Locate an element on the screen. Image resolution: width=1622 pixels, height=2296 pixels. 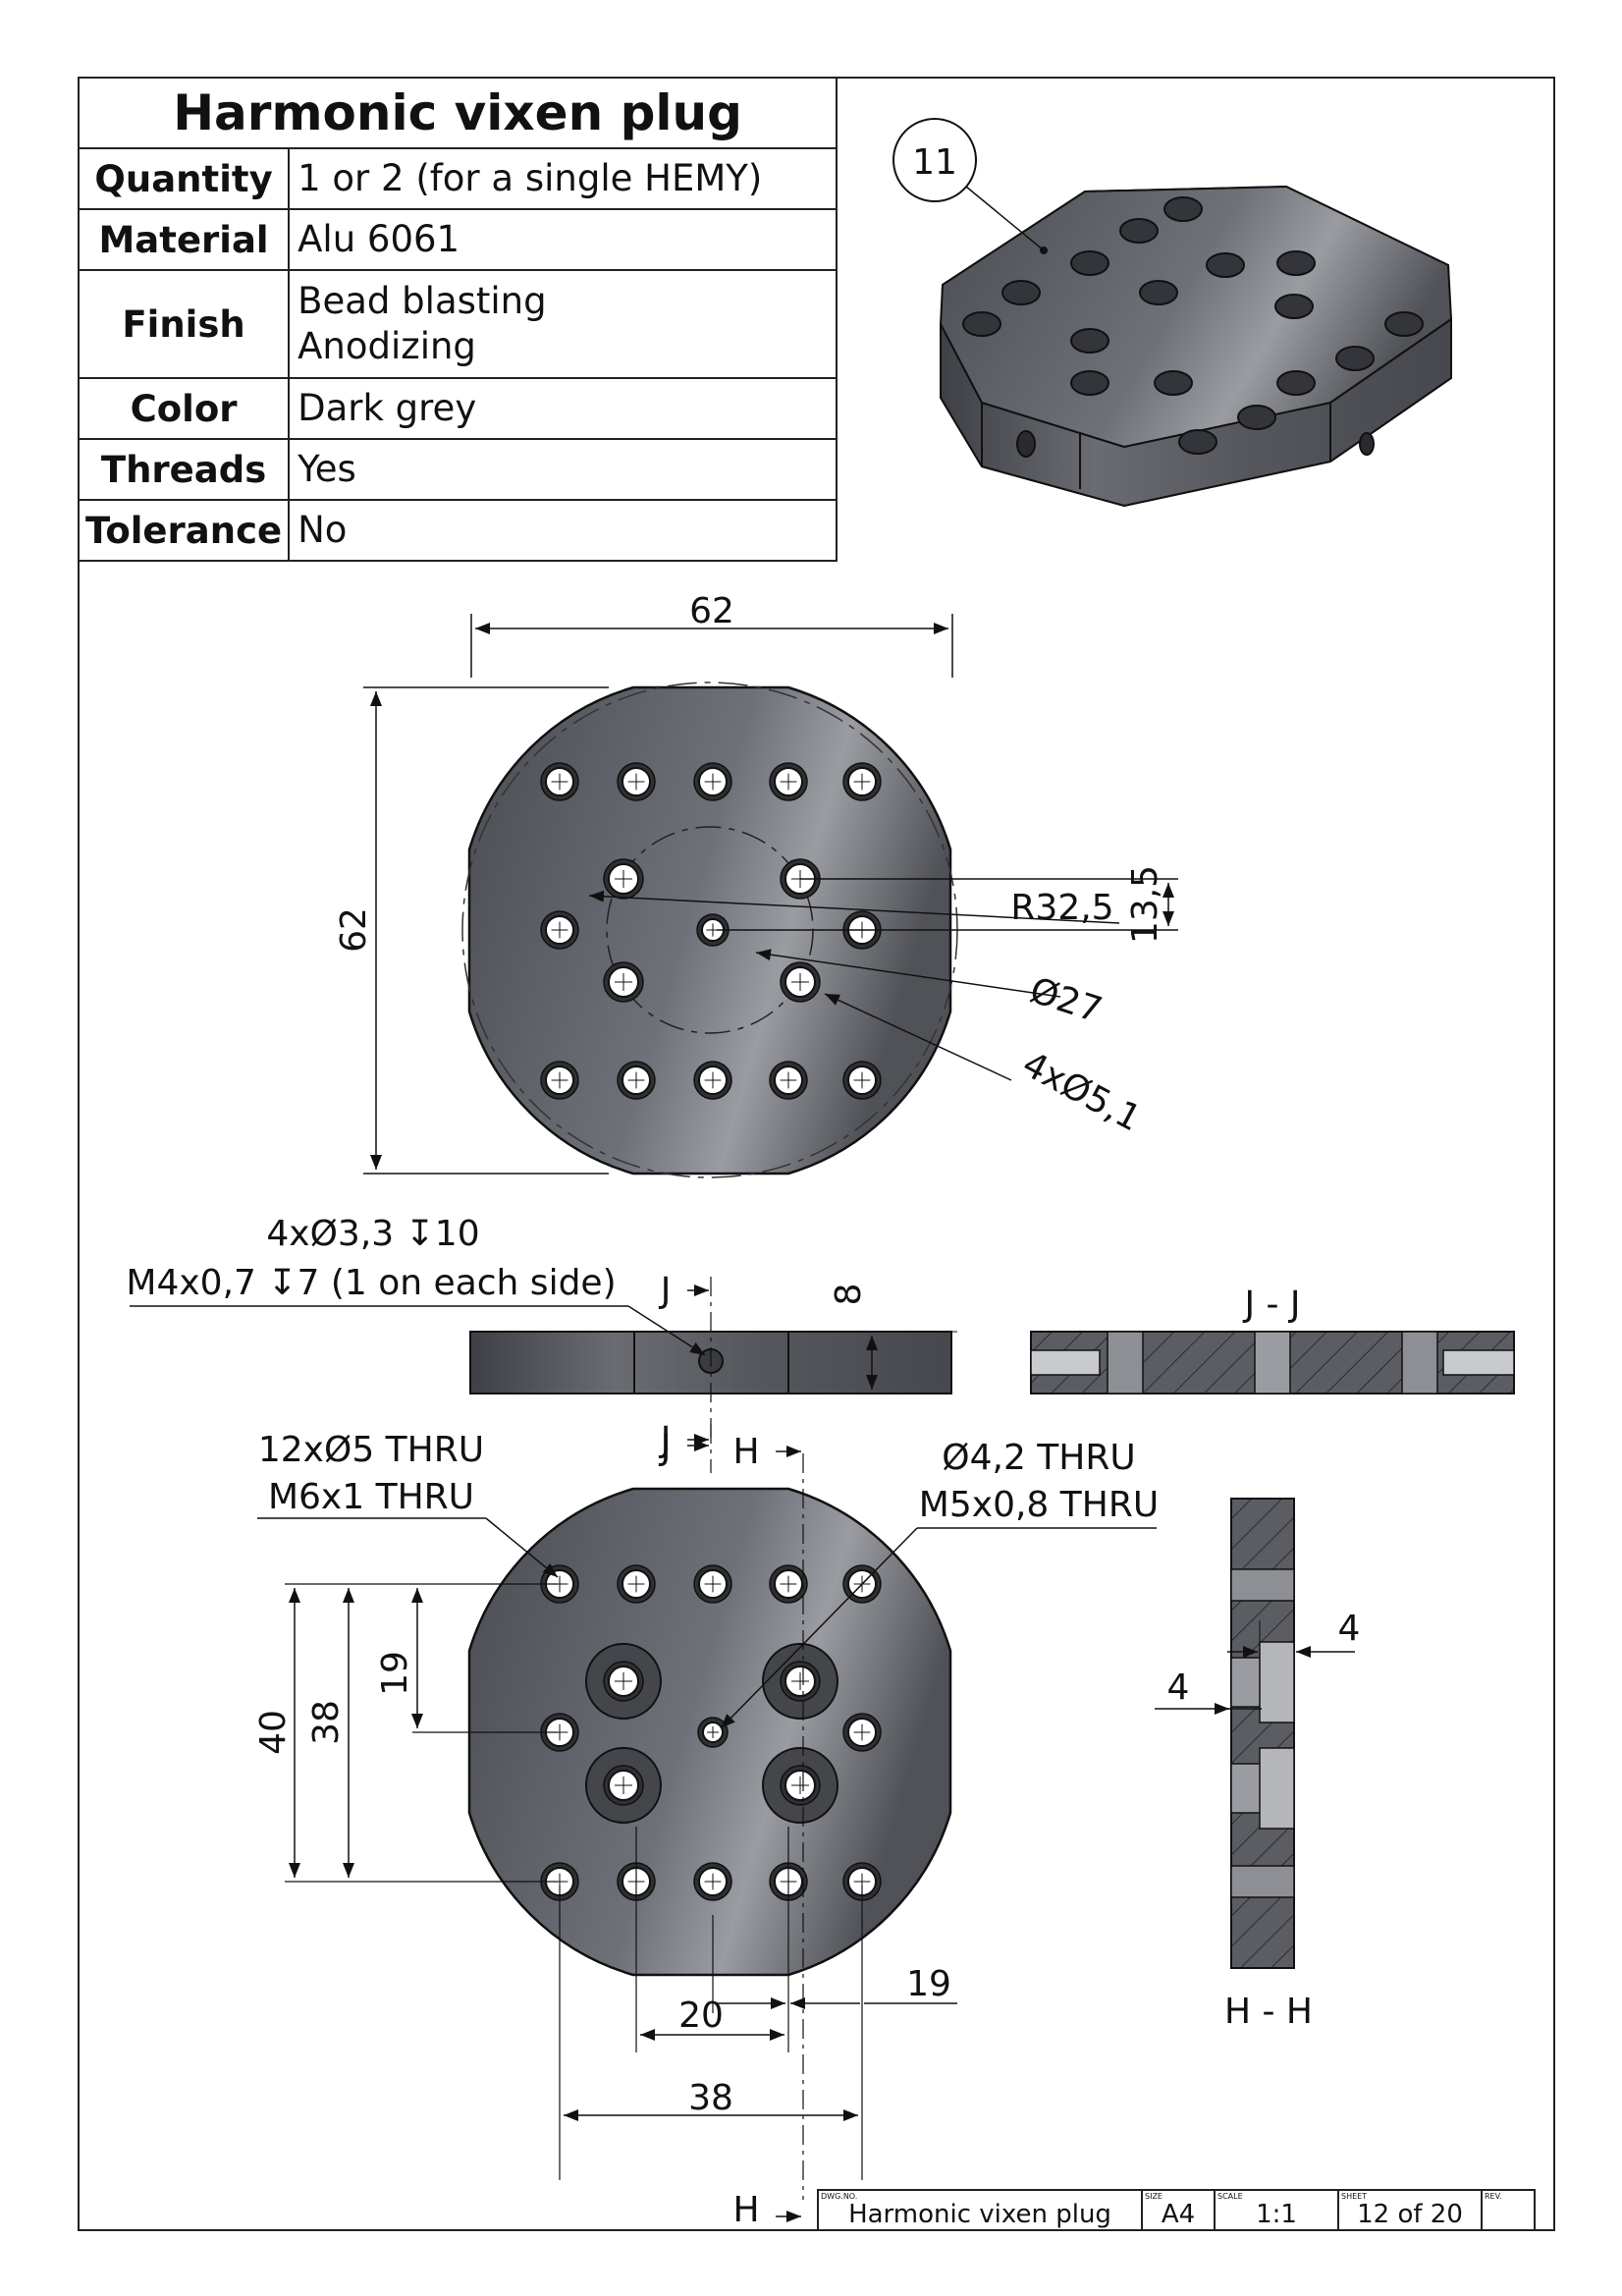
property-key: Material is located at coordinates (184, 239).